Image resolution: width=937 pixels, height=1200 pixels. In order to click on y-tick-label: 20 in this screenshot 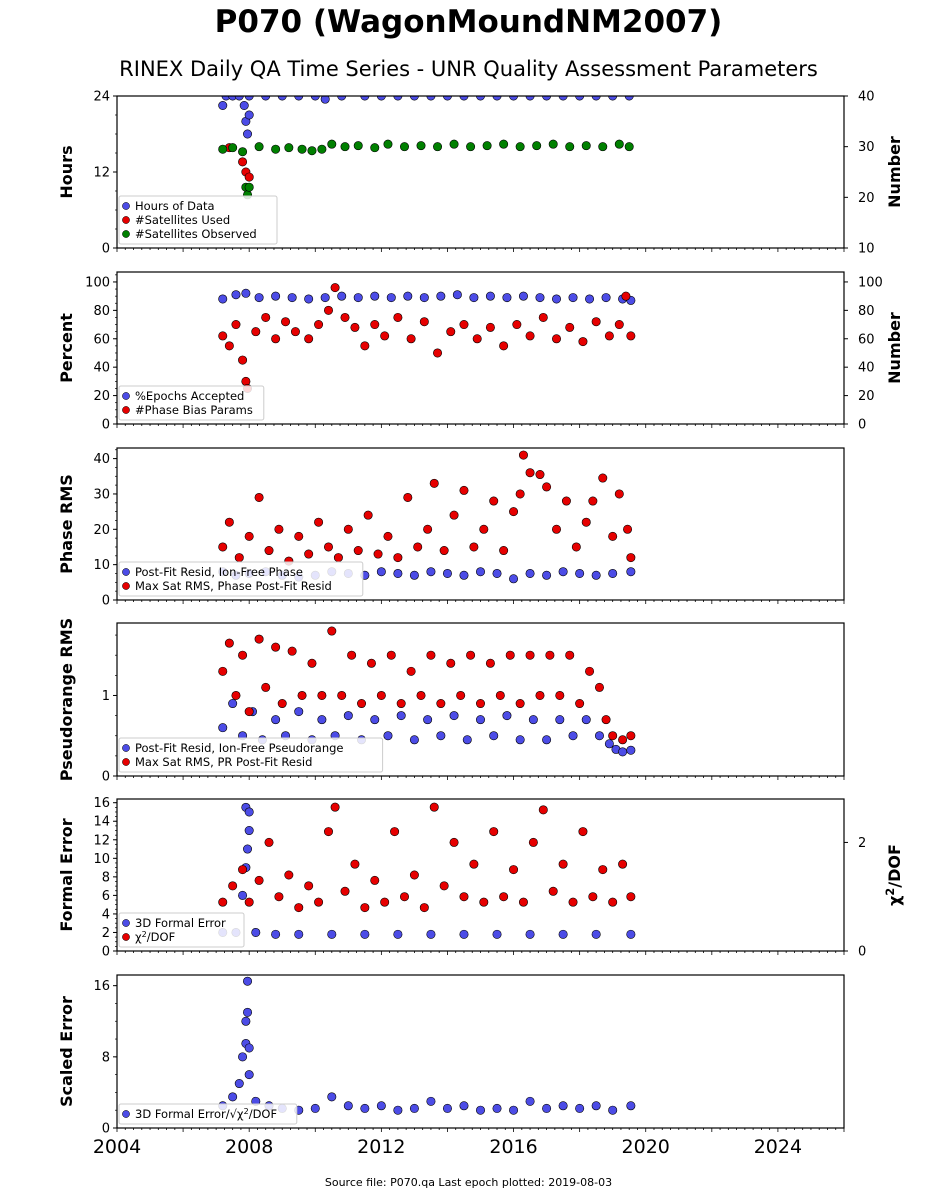, I will do `click(101, 396)`.